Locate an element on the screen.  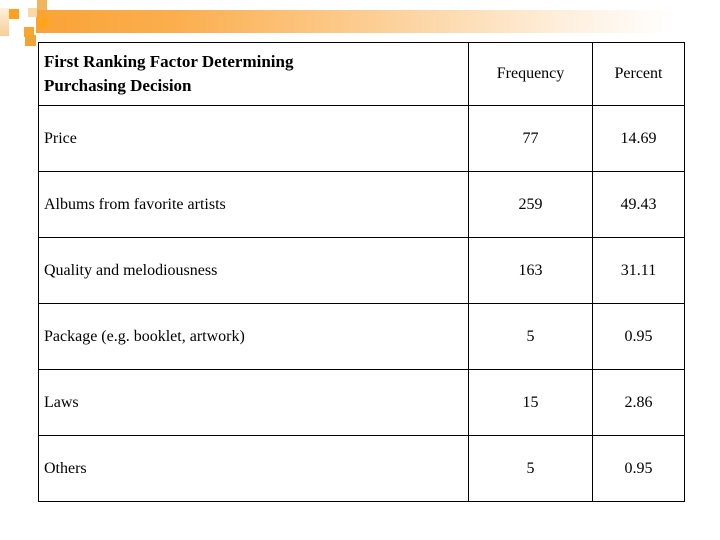
column-header-frequency: Frequency is located at coordinates (530, 74).